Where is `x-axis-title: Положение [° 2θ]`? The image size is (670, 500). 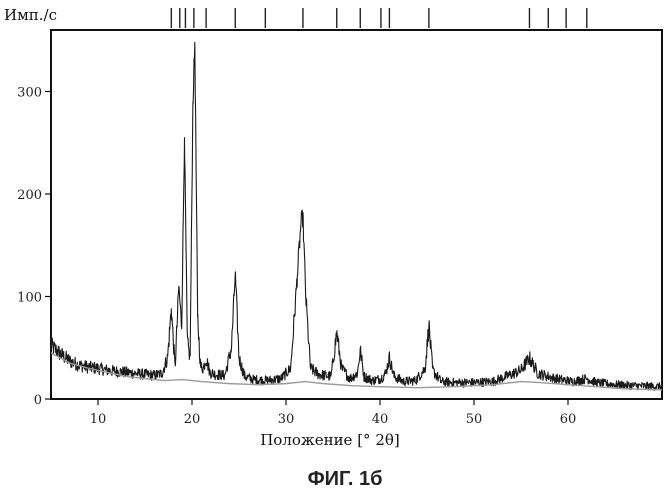 x-axis-title: Положение [° 2θ] is located at coordinates (330, 440).